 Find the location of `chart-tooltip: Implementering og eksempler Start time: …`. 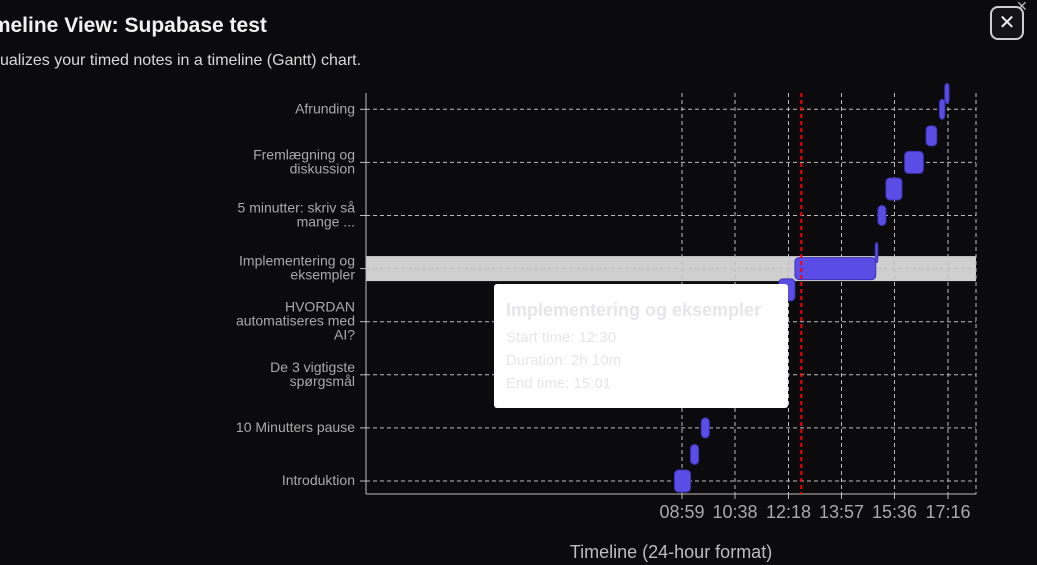

chart-tooltip: Implementering og eksempler Start time: … is located at coordinates (641, 346).